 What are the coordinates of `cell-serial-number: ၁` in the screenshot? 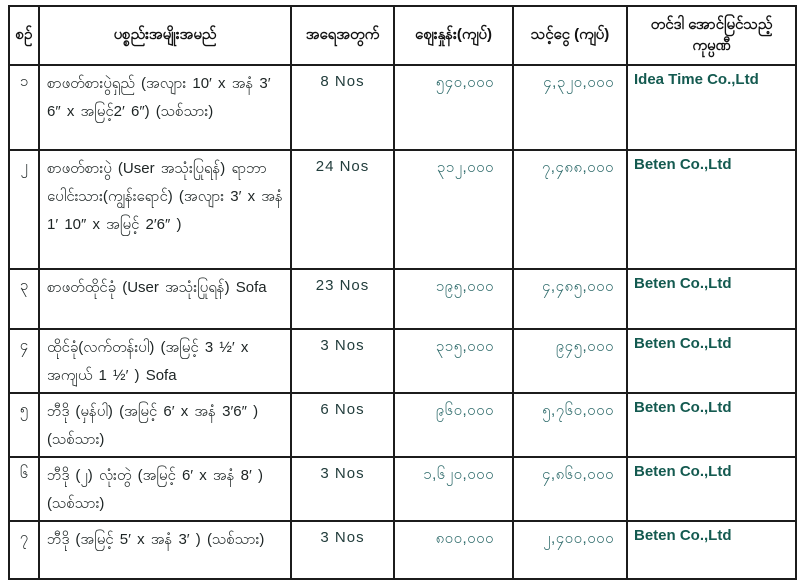 It's located at (24, 107).